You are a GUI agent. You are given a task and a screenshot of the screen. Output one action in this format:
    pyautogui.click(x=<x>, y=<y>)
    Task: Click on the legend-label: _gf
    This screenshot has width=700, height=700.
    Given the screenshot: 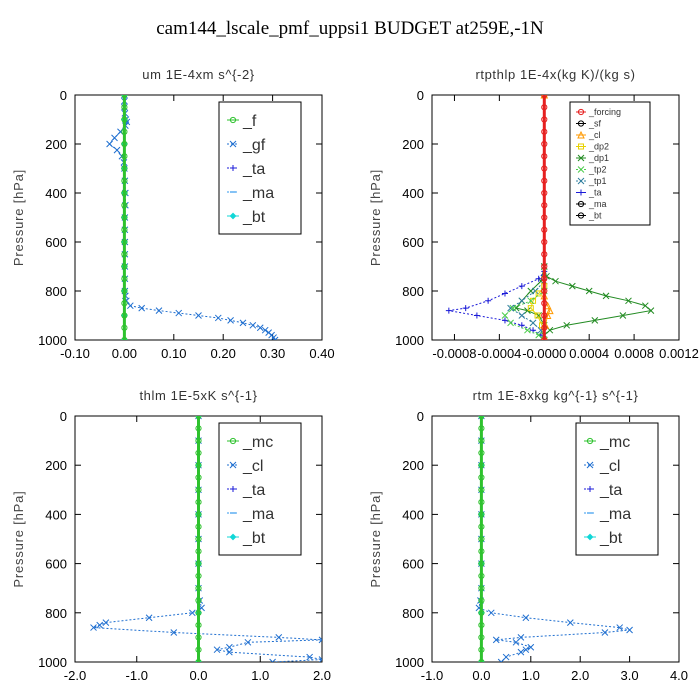 What is the action you would take?
    pyautogui.click(x=254, y=145)
    